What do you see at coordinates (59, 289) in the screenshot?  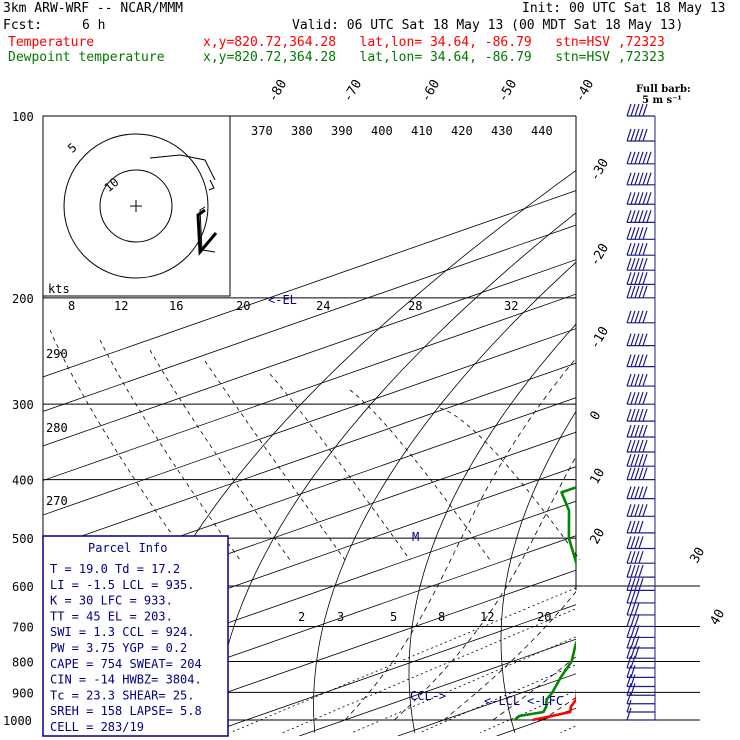 I see `hodograph-kts-label: kts` at bounding box center [59, 289].